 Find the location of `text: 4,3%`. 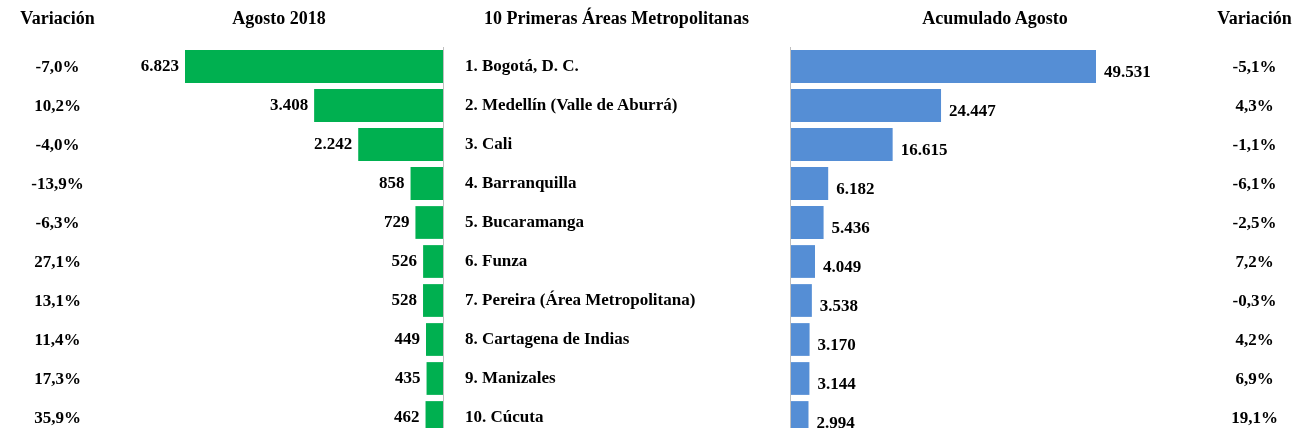

text: 4,3% is located at coordinates (1254, 106).